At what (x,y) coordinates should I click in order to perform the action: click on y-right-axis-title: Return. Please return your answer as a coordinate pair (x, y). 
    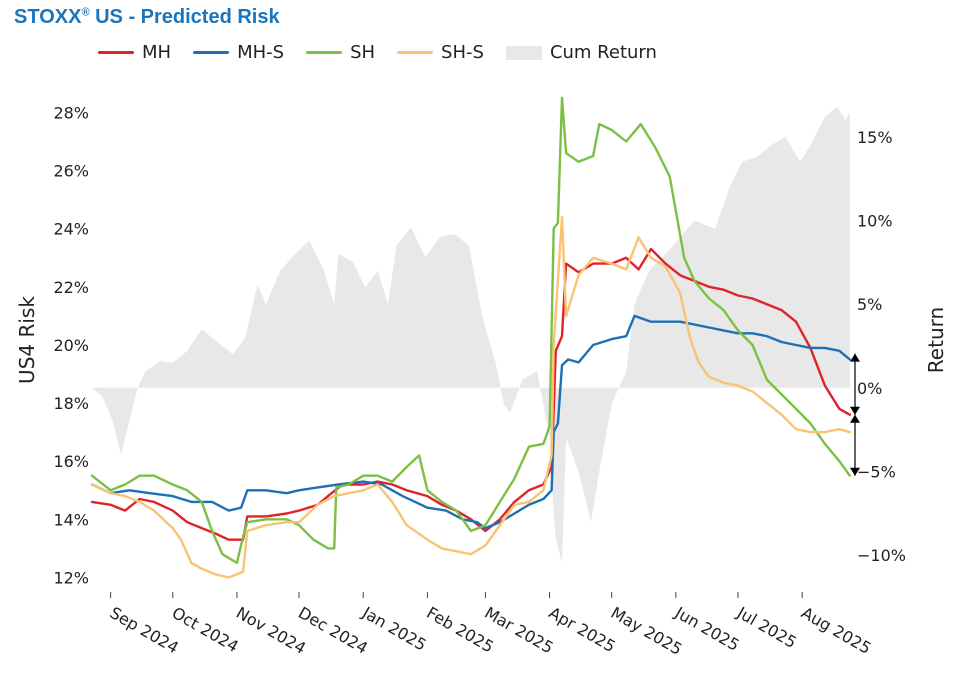
    Looking at the image, I should click on (936, 340).